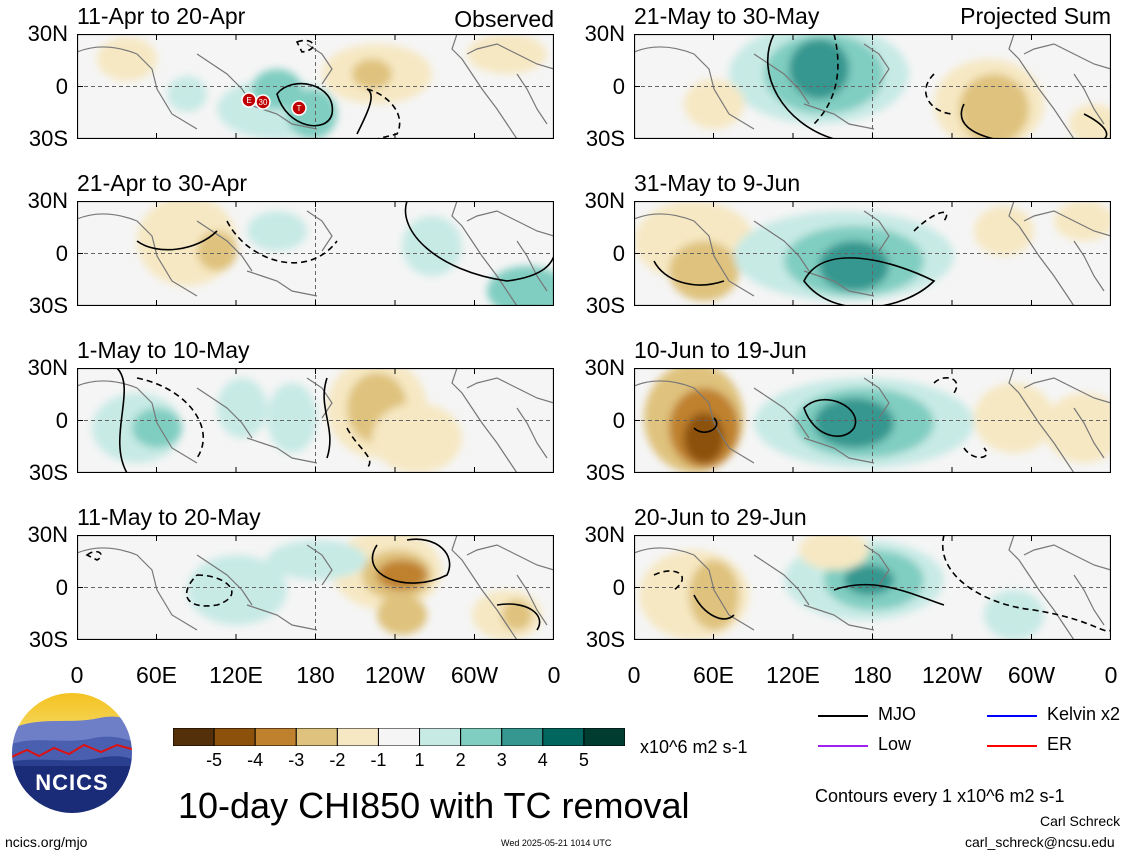  Describe the element at coordinates (249, 100) in the screenshot. I see `tc-marker: E` at that location.